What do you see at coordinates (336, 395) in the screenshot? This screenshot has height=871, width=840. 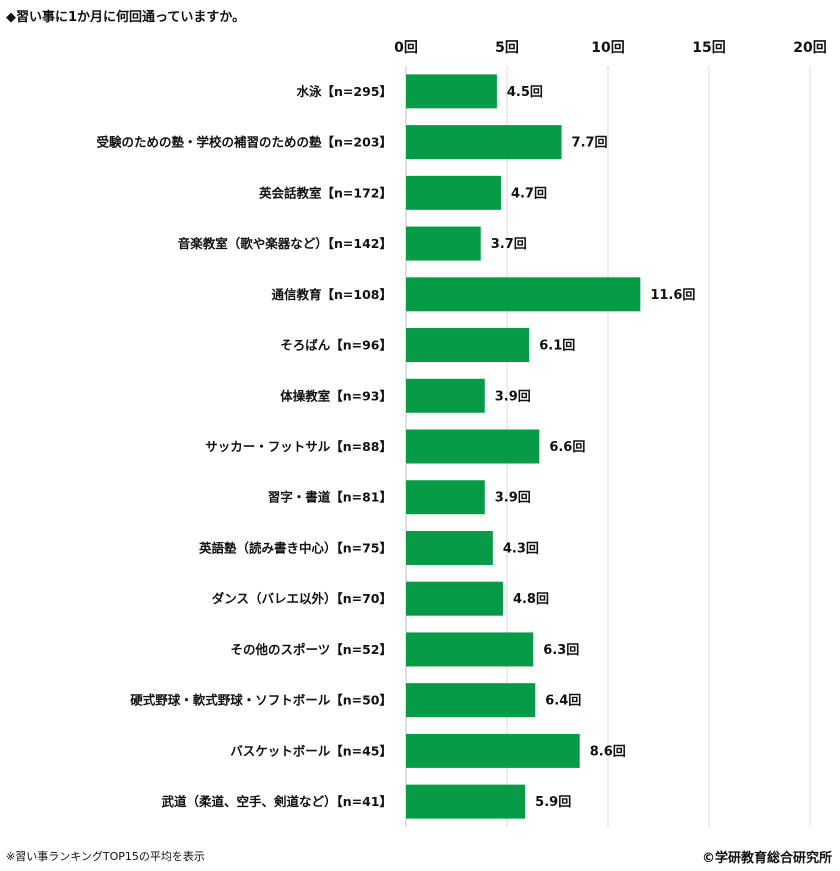 I see `category-label: 体操教室【n=93】` at bounding box center [336, 395].